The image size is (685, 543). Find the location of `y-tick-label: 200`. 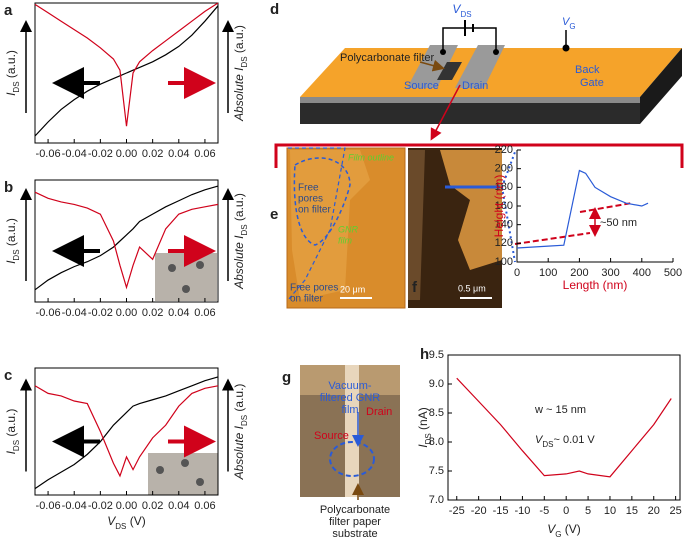

y-tick-label: 200 is located at coordinates (504, 169).